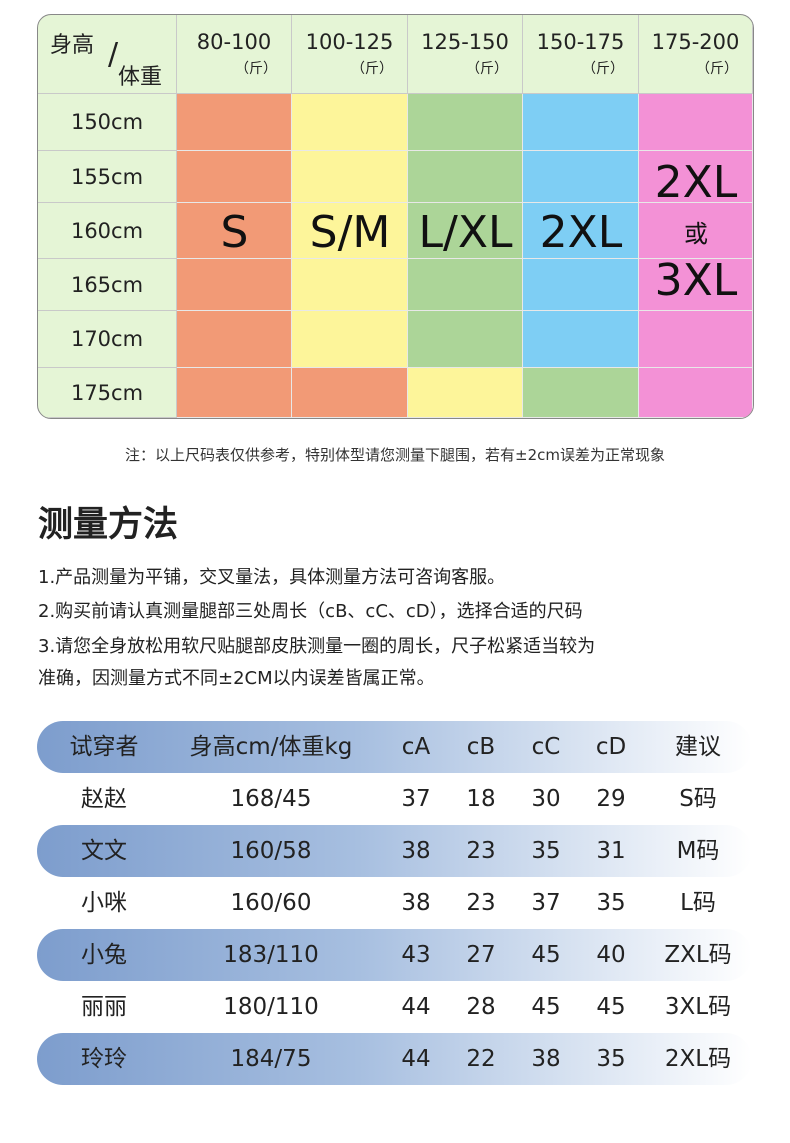 Image resolution: width=790 pixels, height=1143 pixels. I want to click on table-cell: 30, so click(546, 799).